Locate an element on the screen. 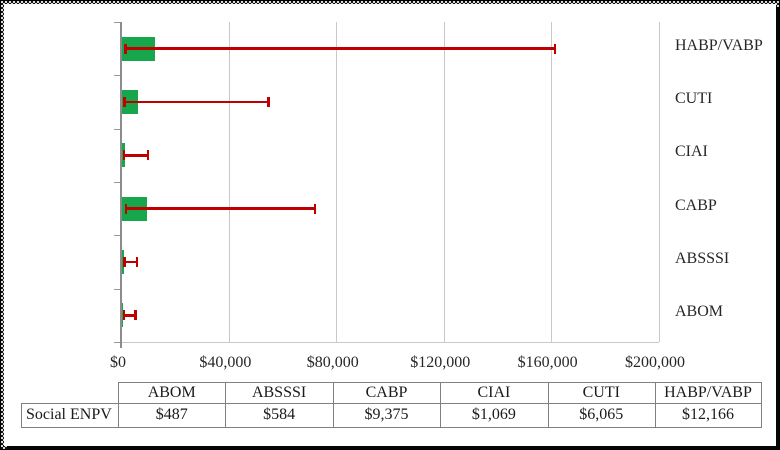  table-border-middle is located at coordinates (391, 403).